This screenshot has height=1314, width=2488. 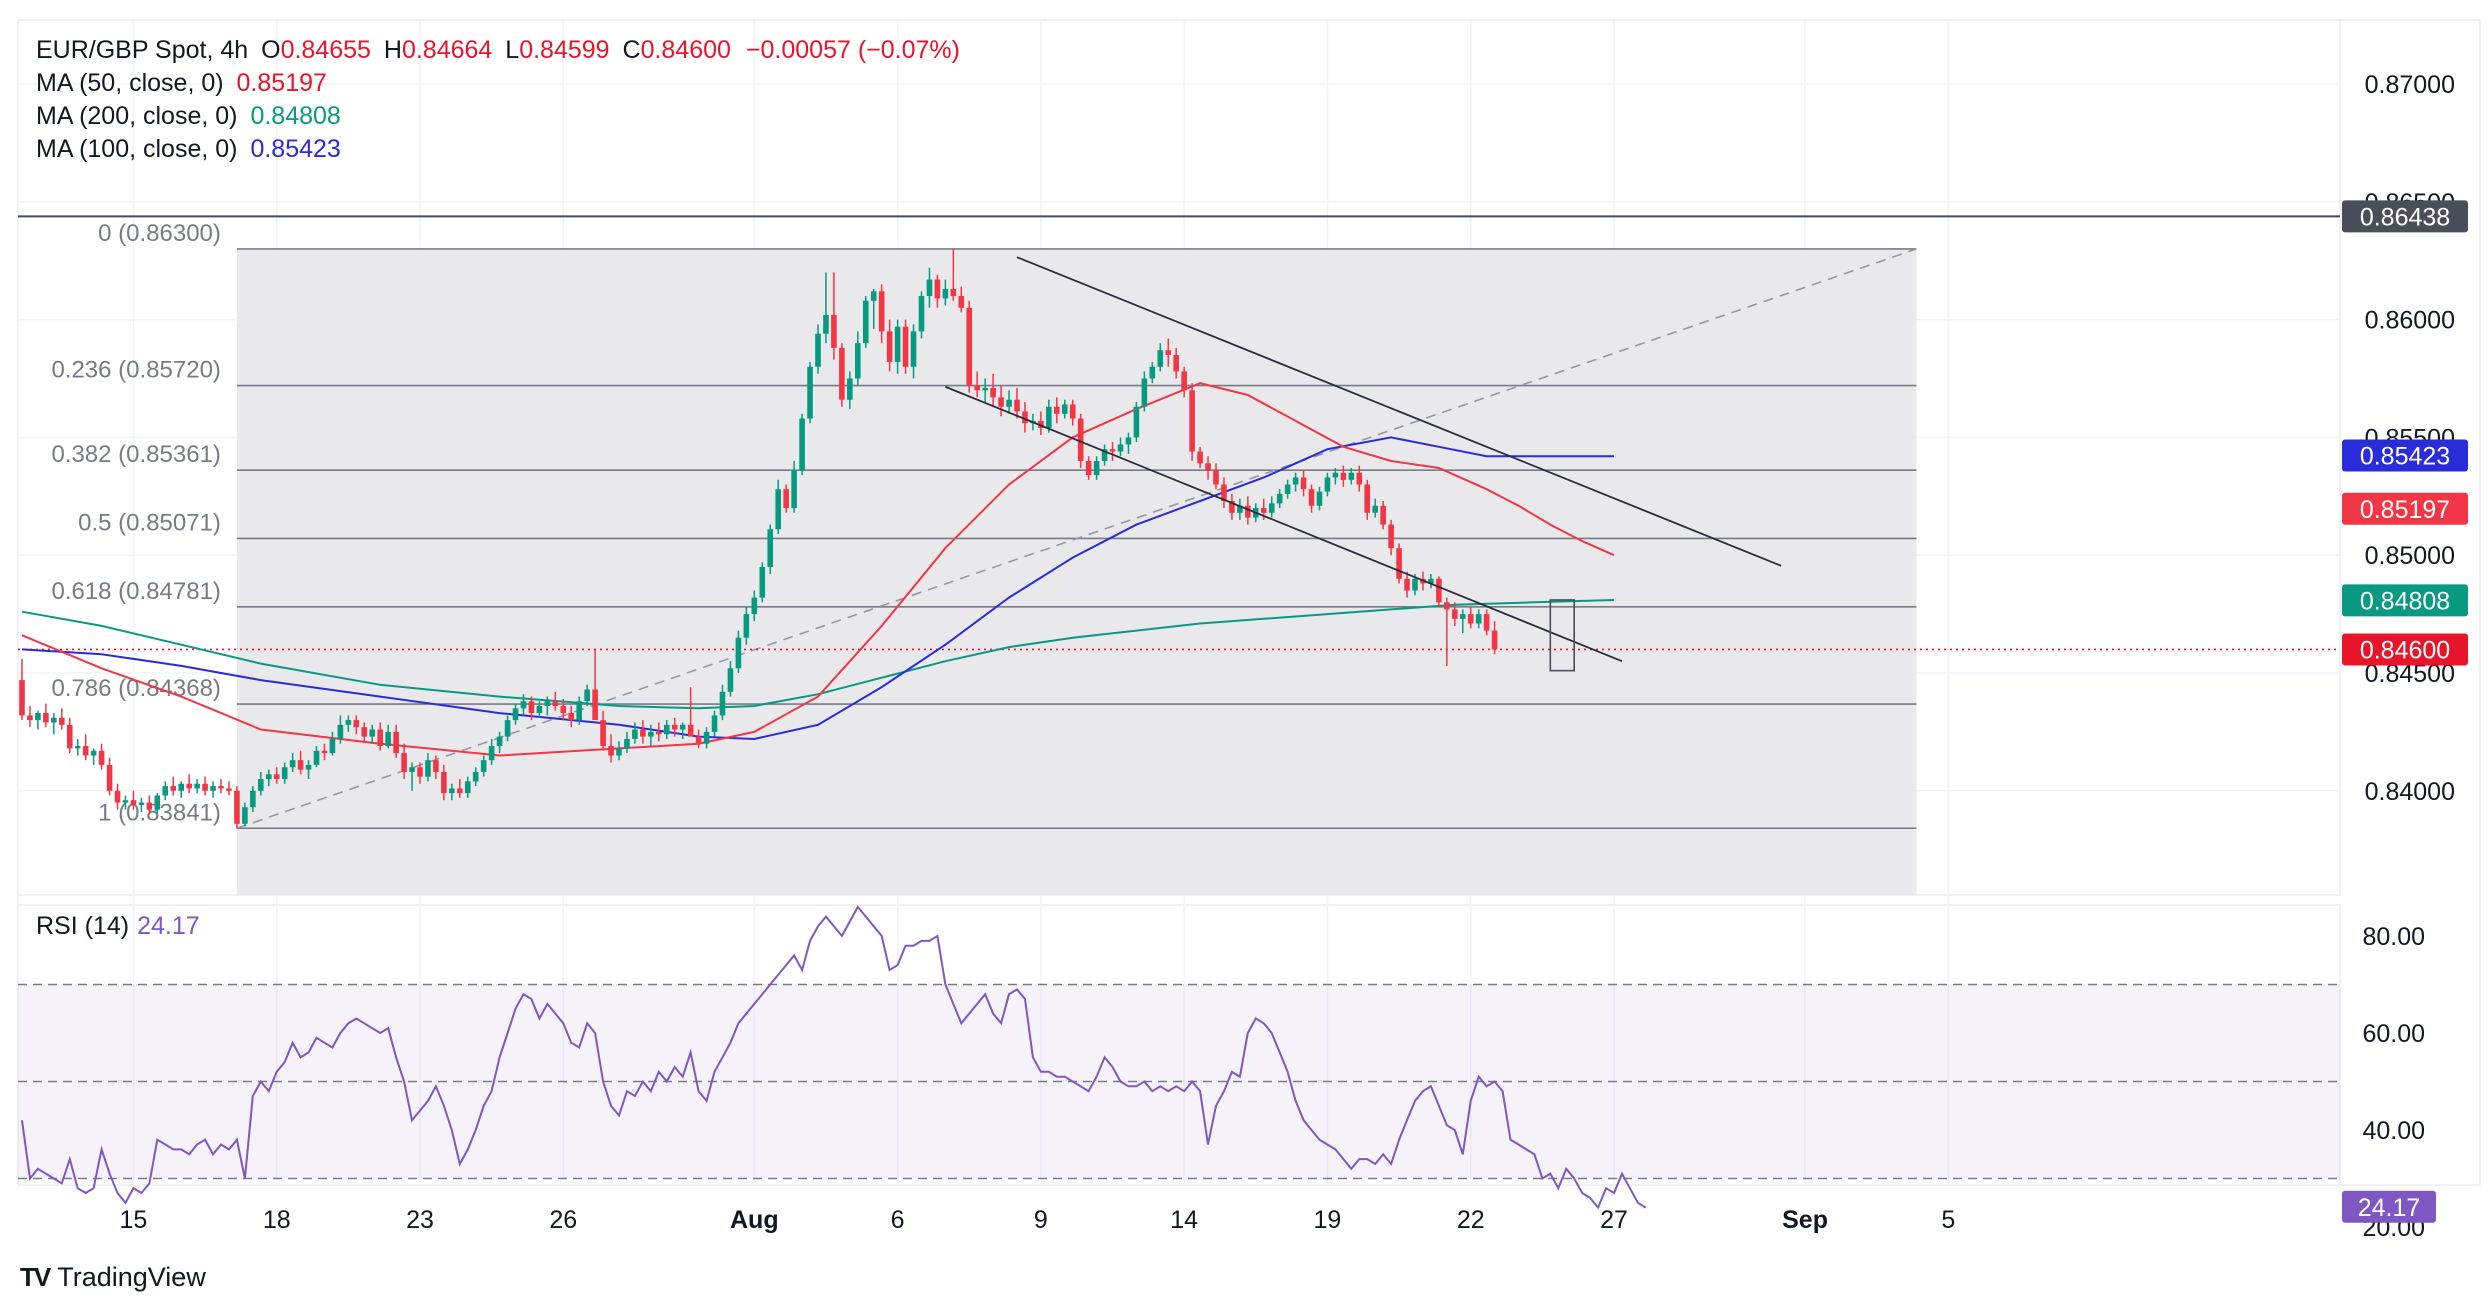 I want to click on ma50-legend: MA (50, close, 0) 0.85197, so click(x=498, y=83).